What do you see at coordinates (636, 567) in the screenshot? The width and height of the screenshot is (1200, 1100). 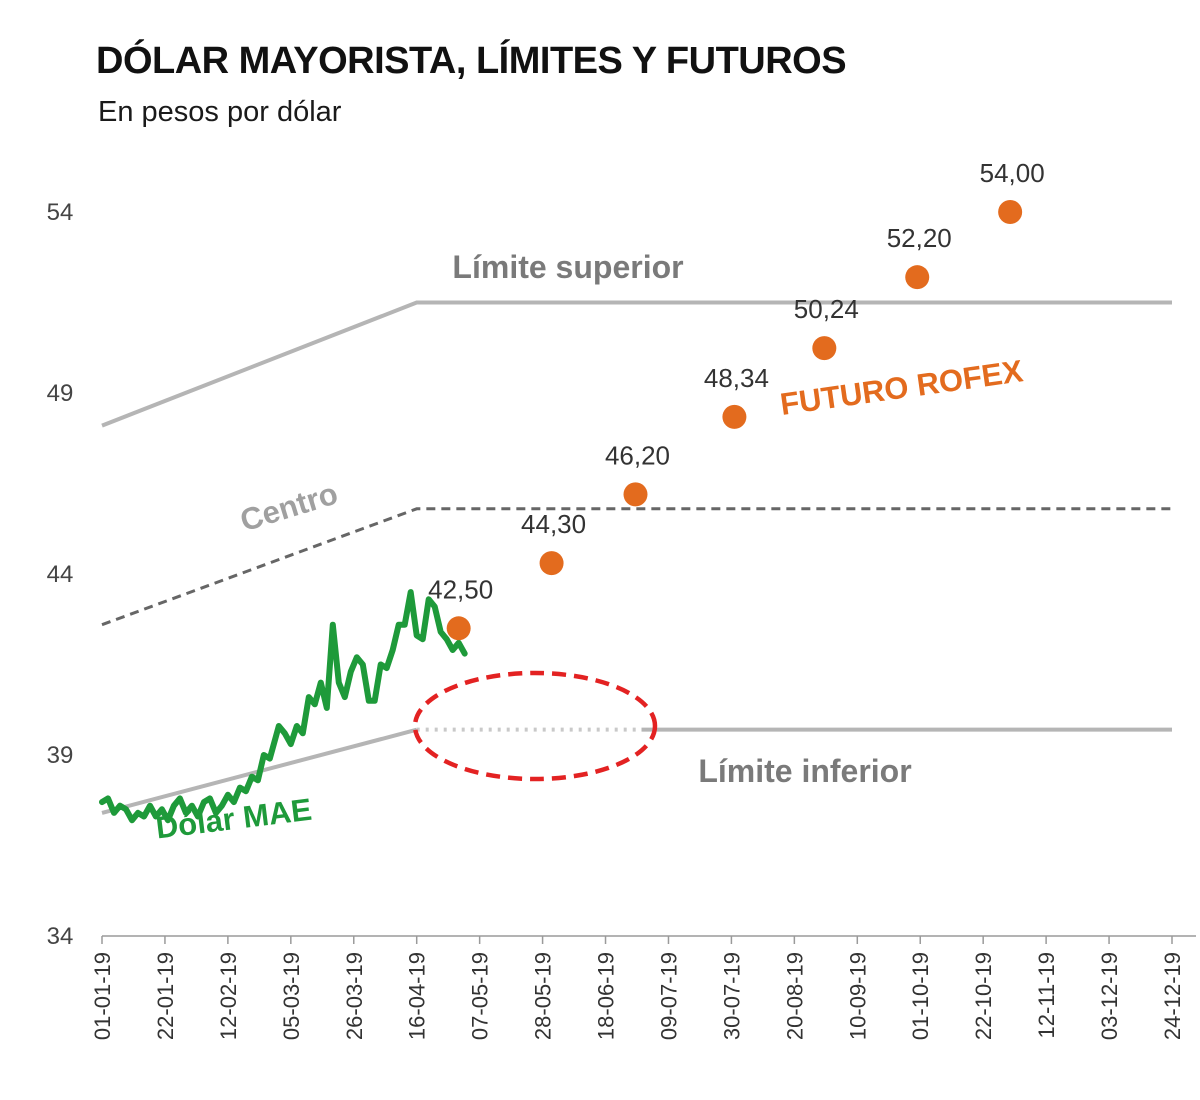 I see `series-line-centro` at bounding box center [636, 567].